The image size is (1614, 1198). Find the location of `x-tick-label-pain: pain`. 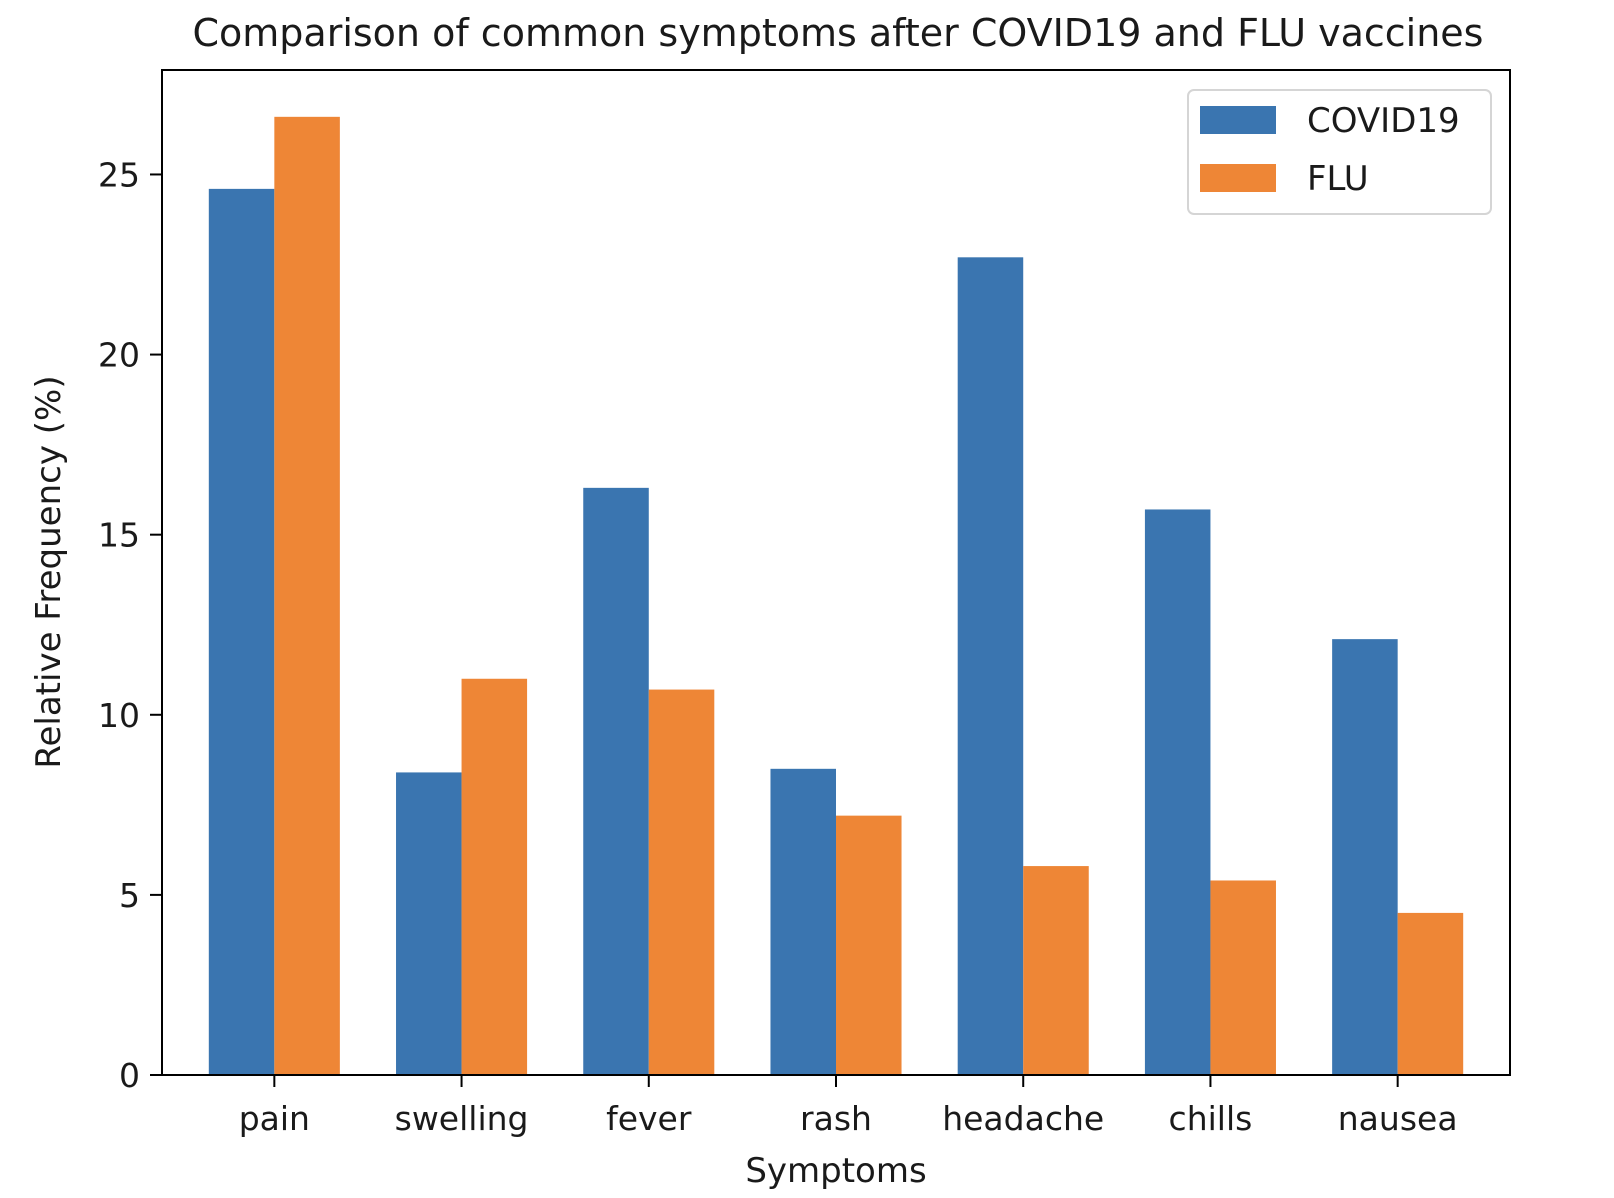

x-tick-label-pain: pain is located at coordinates (274, 1118).